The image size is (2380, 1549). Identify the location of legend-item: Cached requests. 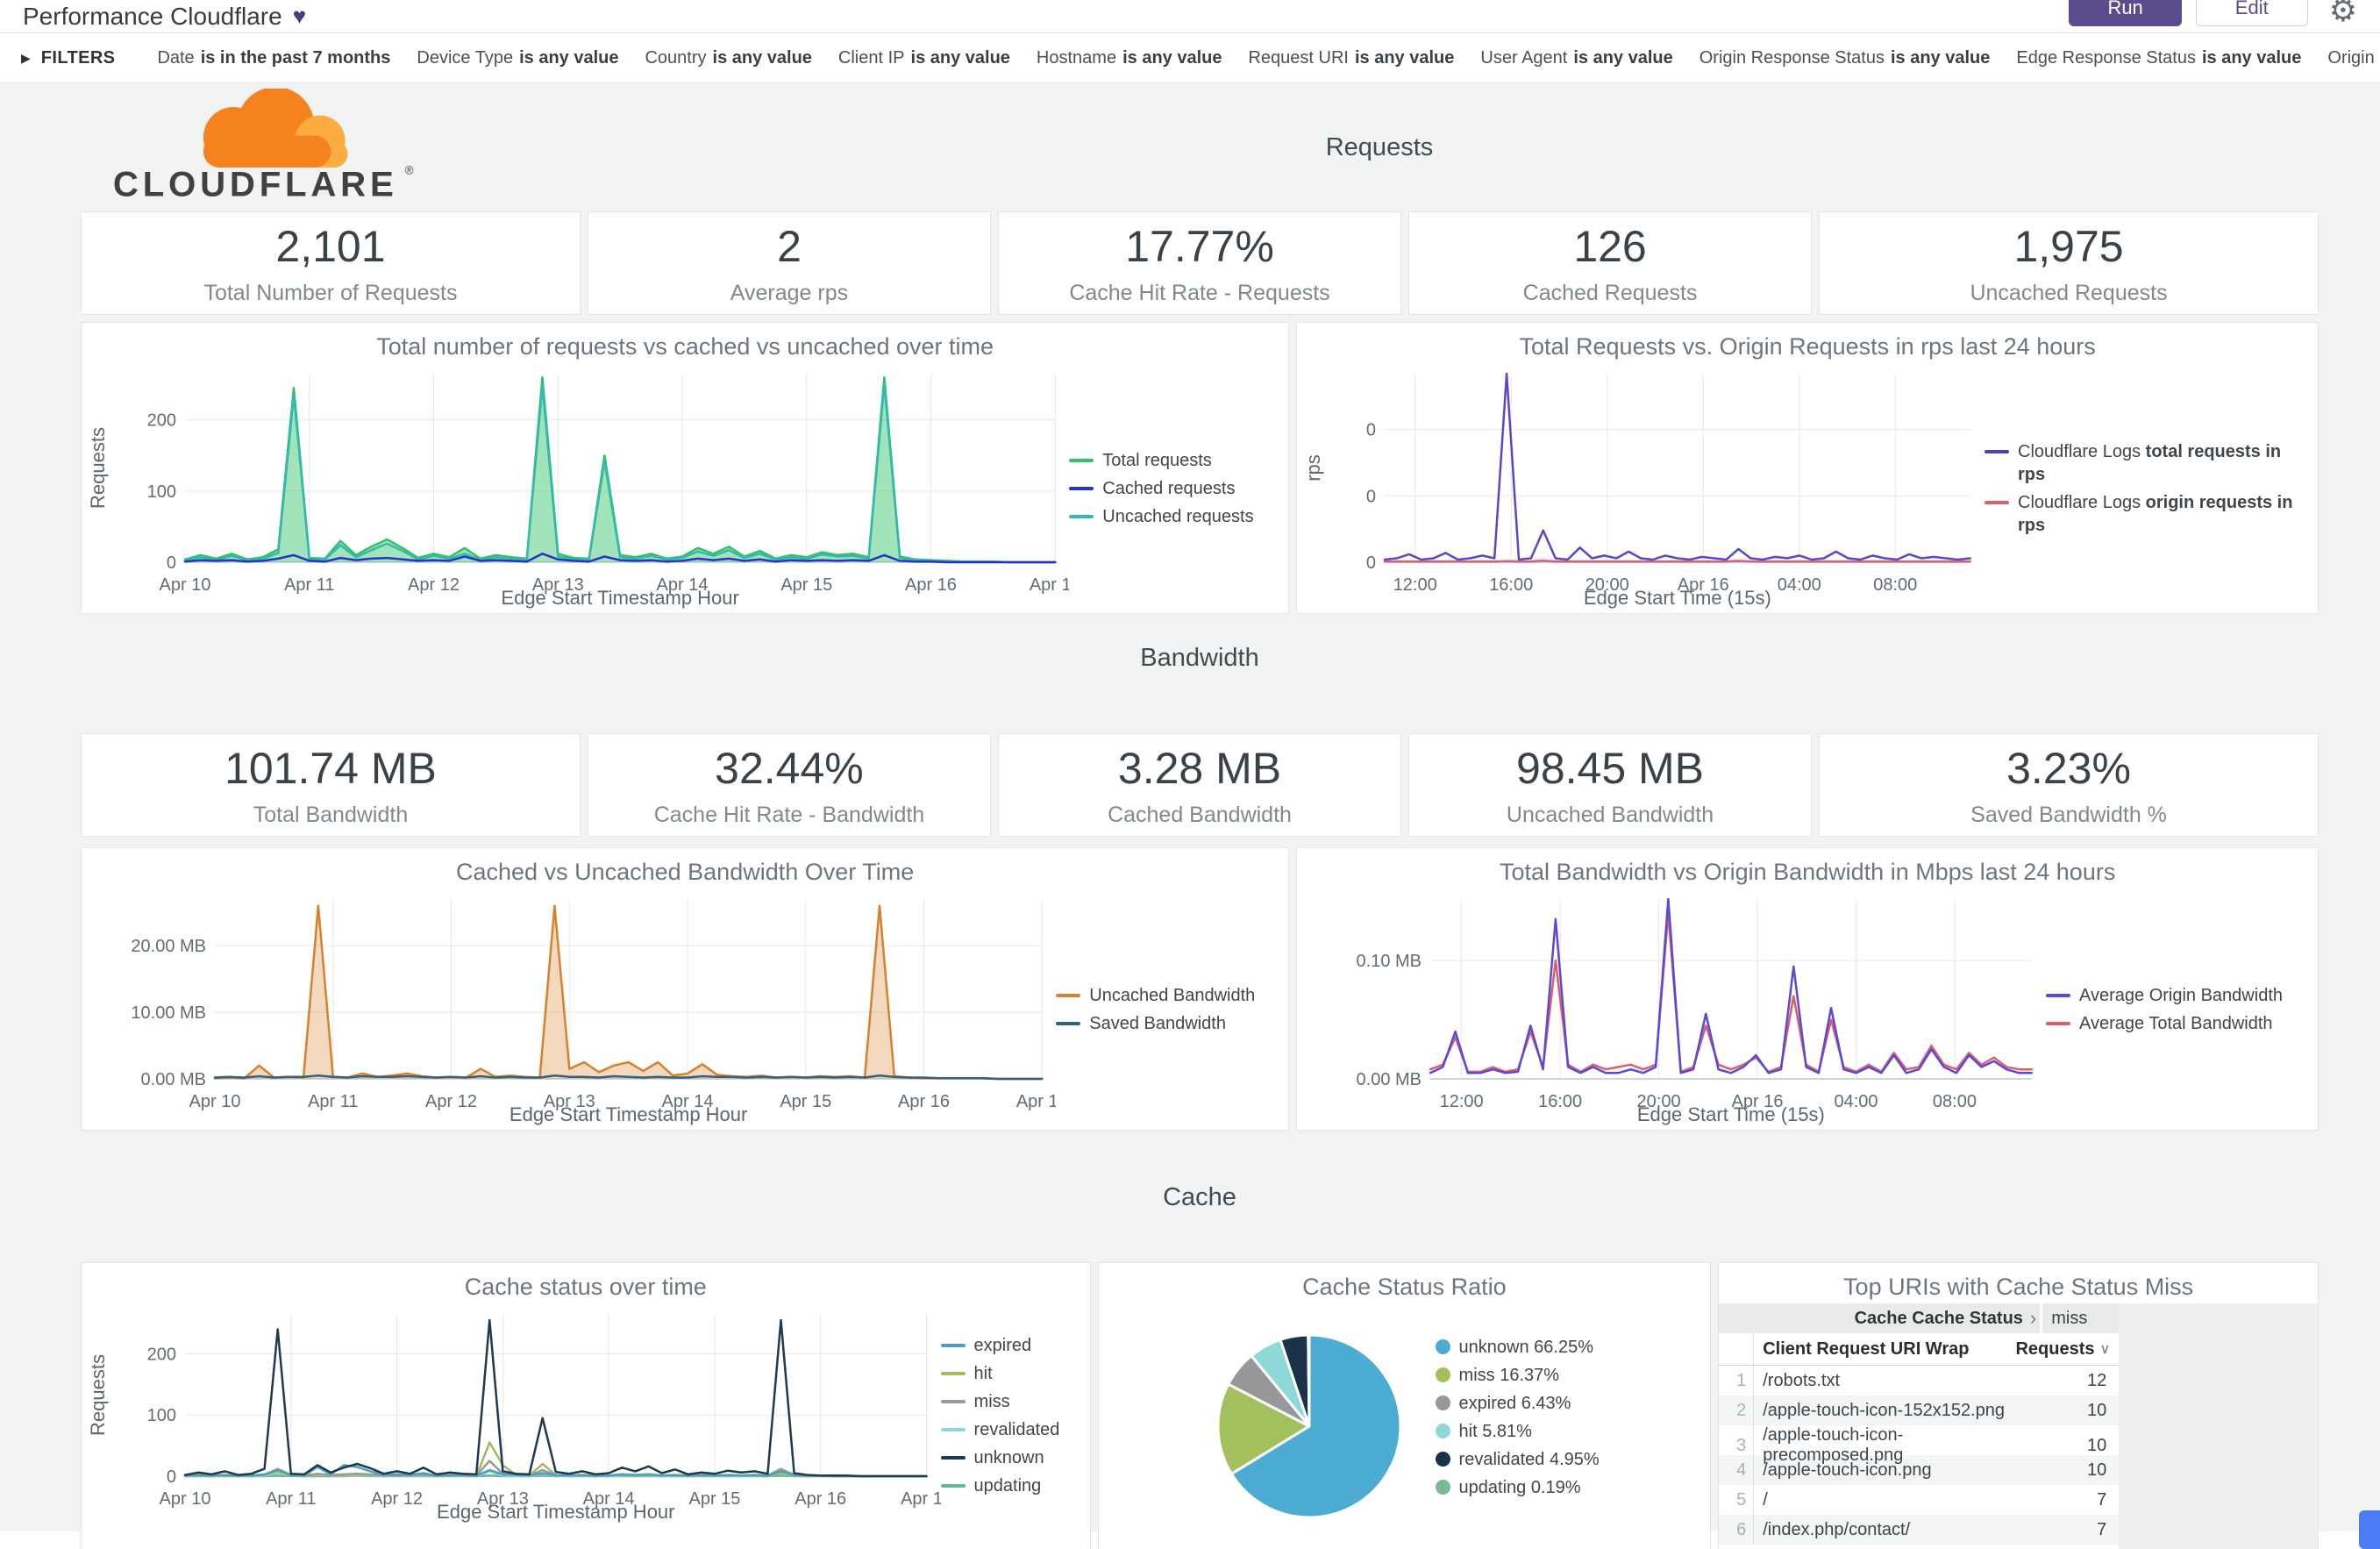
(1176, 488).